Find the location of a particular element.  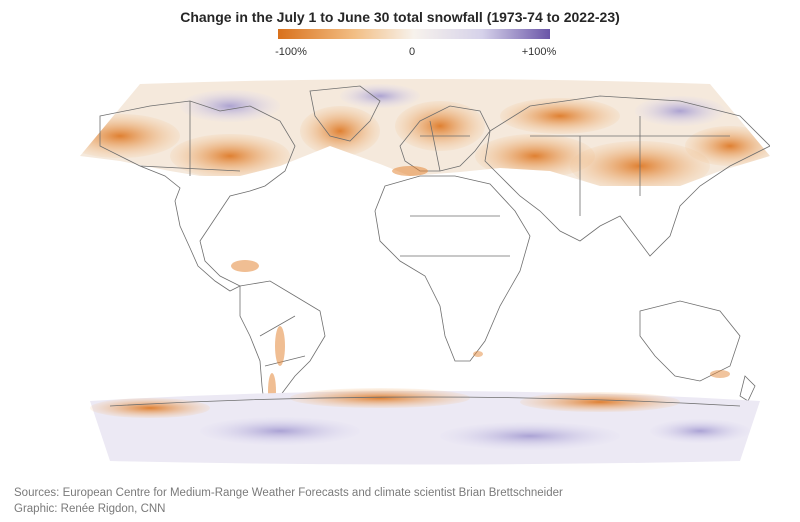

color-legend-bar is located at coordinates (414, 34).